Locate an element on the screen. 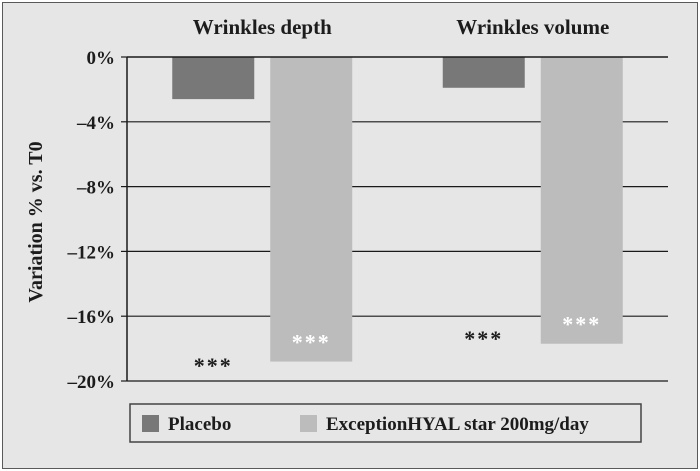 The image size is (700, 471). y-tick-label: 0% is located at coordinates (101, 58).